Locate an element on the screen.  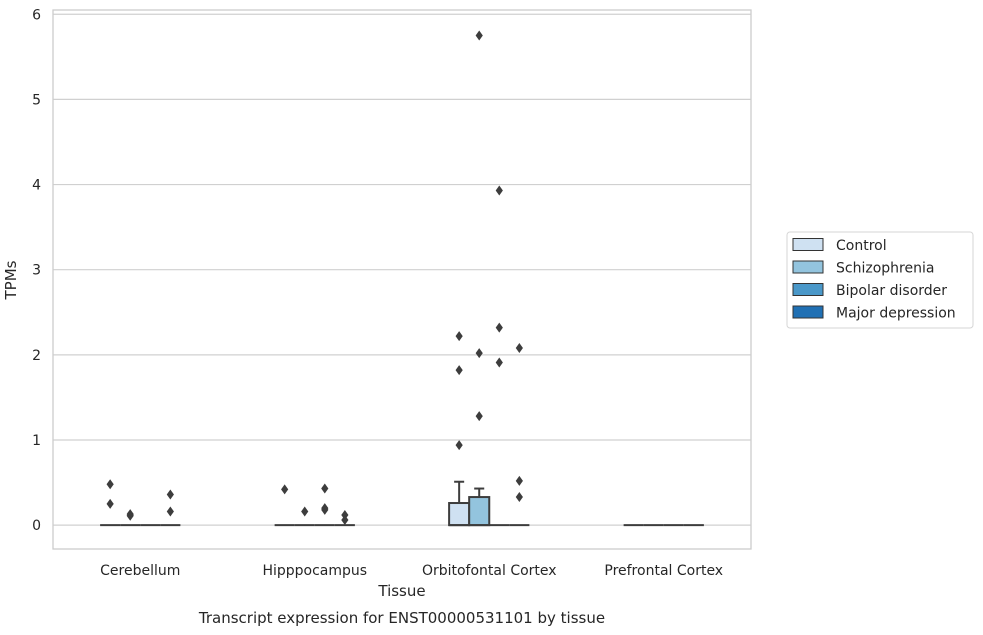
y-axis-ticks: 0 1 2 3 4 5 6 is located at coordinates (36, 270).